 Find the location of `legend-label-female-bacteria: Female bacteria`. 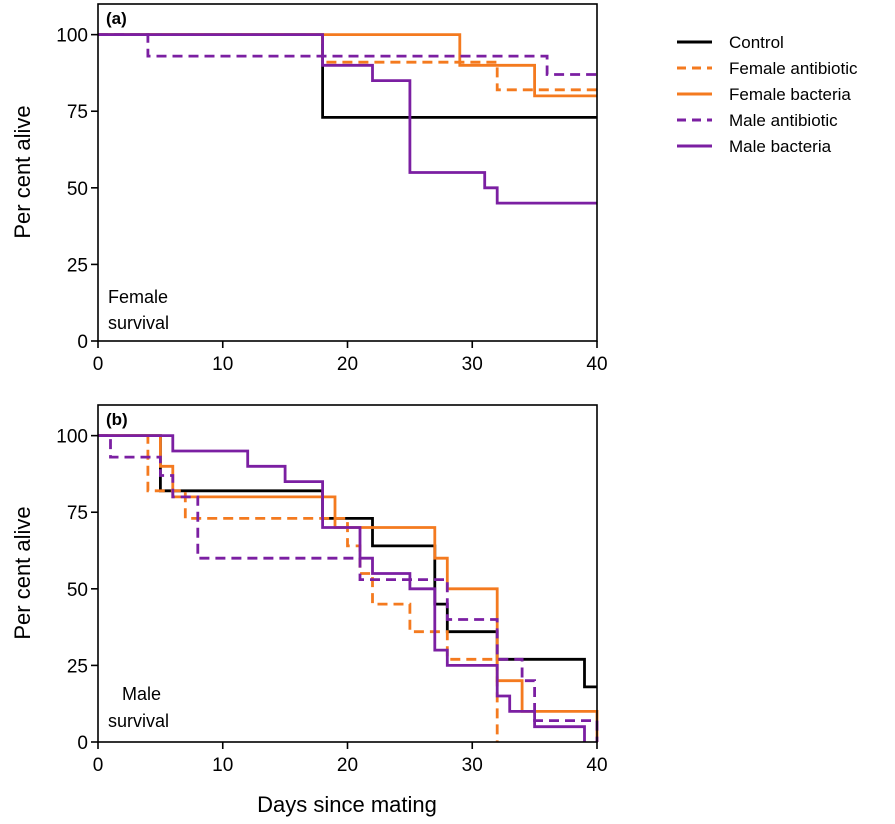

legend-label-female-bacteria: Female bacteria is located at coordinates (790, 94).